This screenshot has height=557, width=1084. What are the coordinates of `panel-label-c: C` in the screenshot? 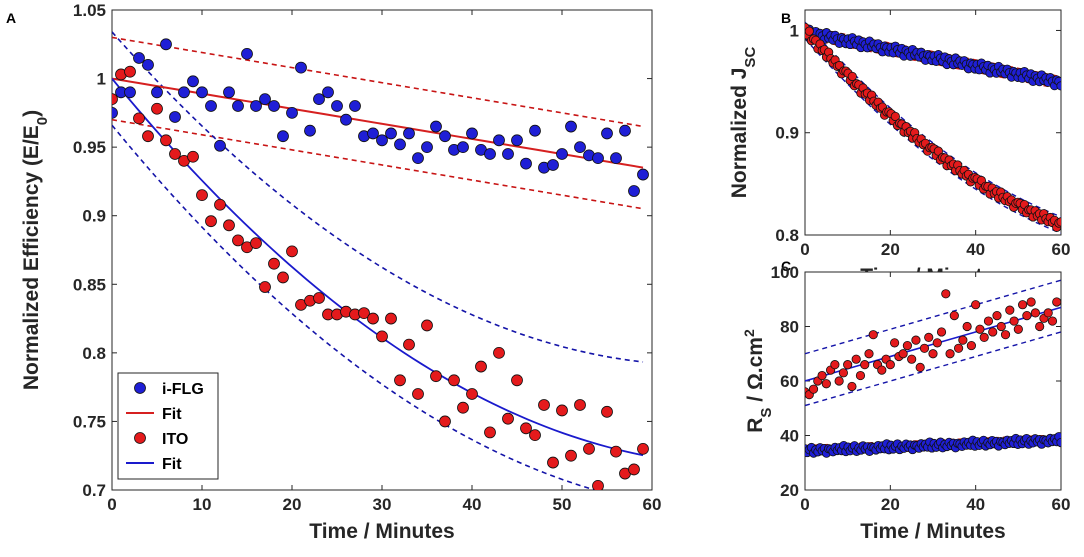 It's located at (786, 266).